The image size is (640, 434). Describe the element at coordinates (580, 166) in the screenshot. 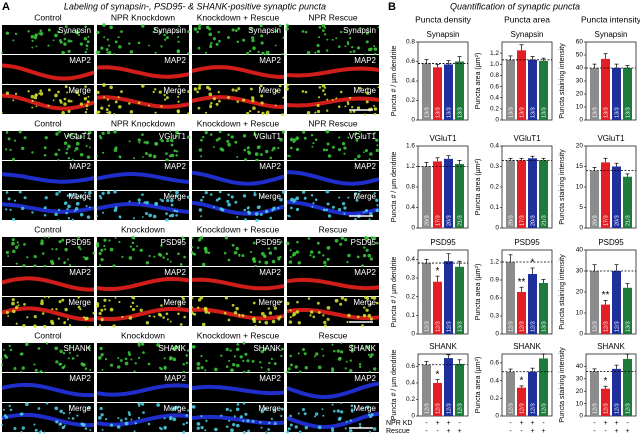

I see `y-tick-label: 15` at that location.